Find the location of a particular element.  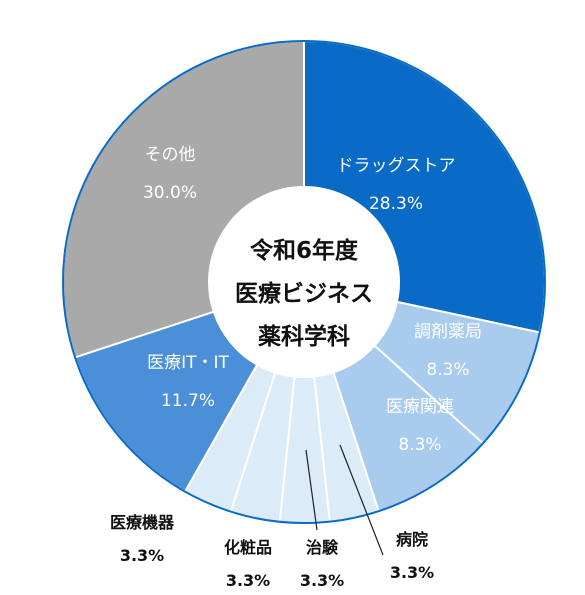

slice-7-value: 11.7% is located at coordinates (188, 401).